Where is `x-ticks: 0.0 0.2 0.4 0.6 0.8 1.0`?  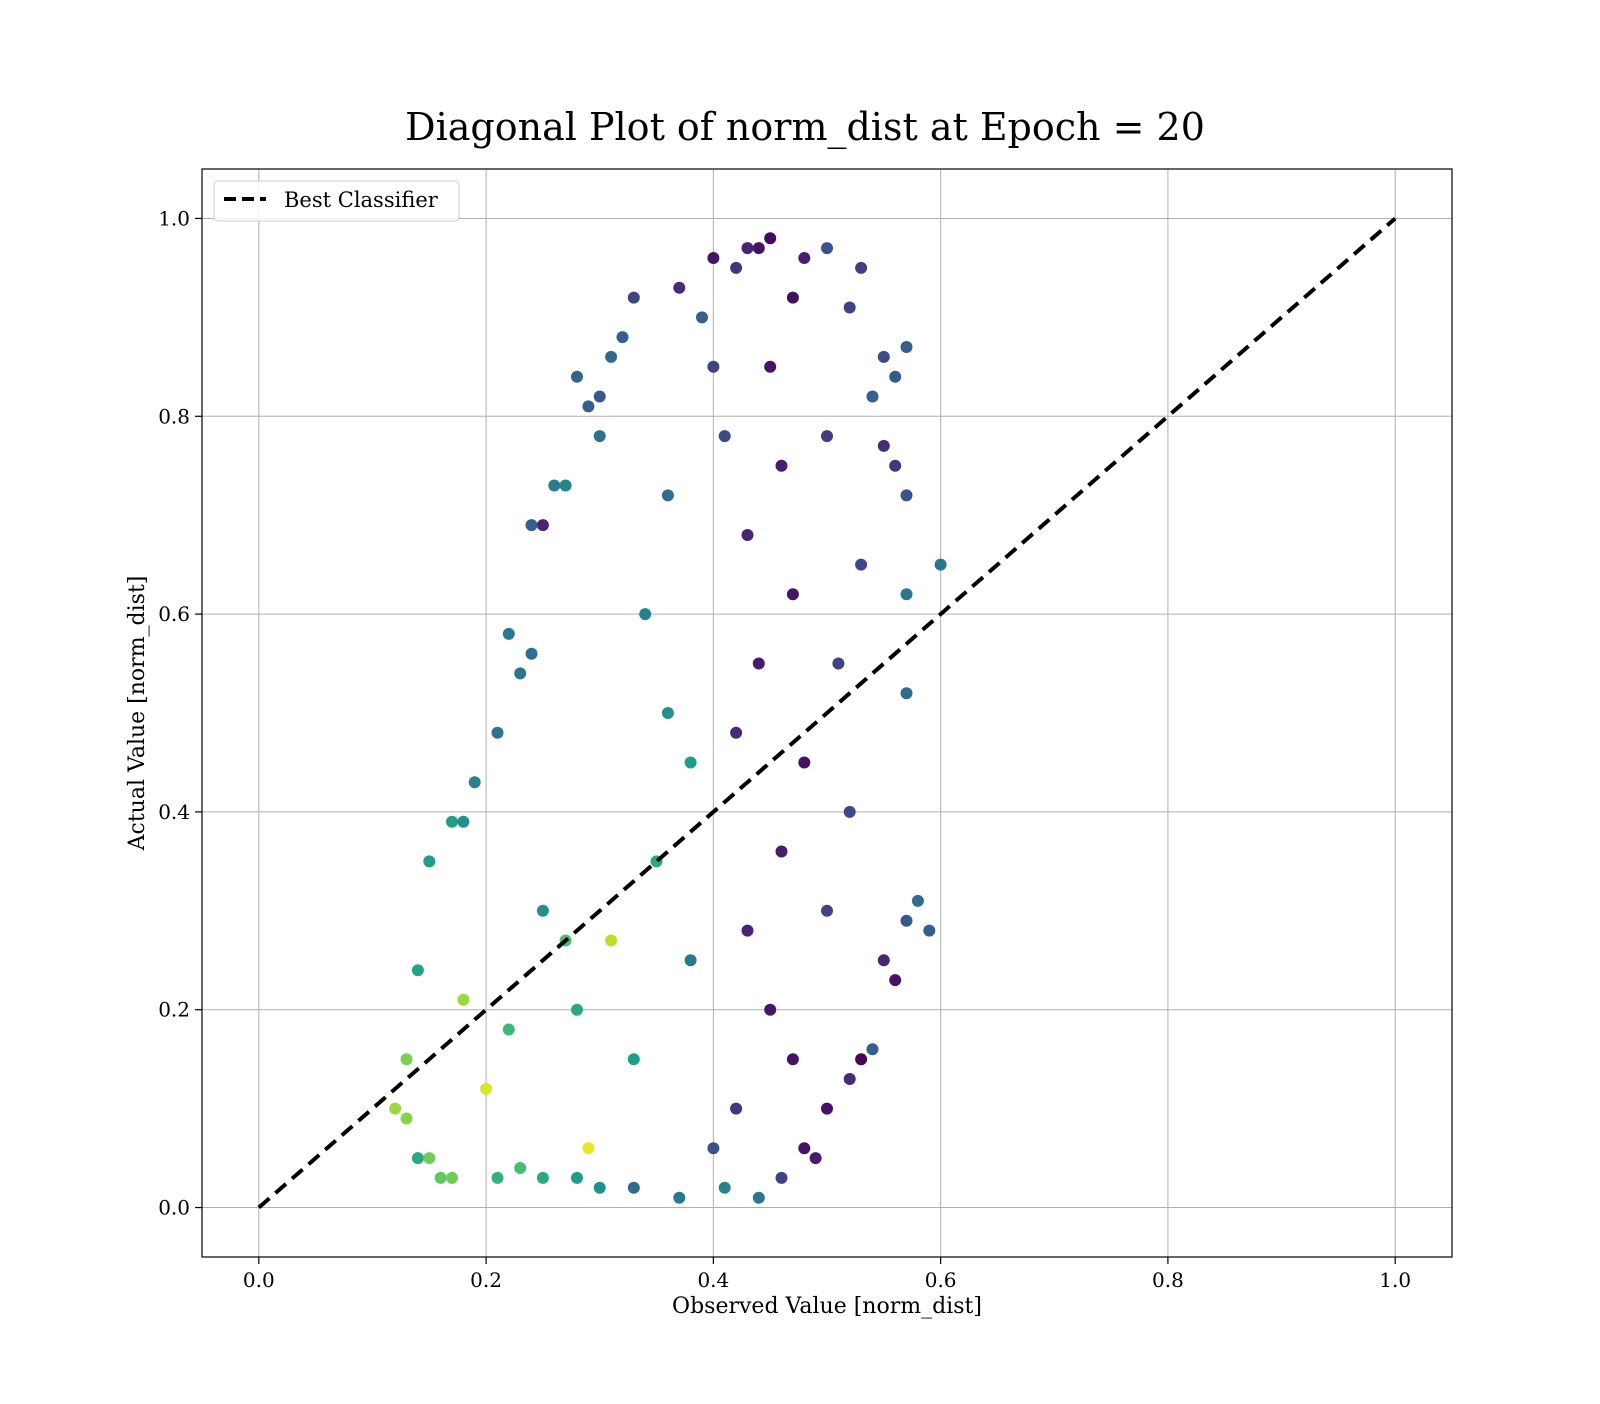
x-ticks: 0.0 0.2 0.4 0.6 0.8 1.0 is located at coordinates (827, 1274).